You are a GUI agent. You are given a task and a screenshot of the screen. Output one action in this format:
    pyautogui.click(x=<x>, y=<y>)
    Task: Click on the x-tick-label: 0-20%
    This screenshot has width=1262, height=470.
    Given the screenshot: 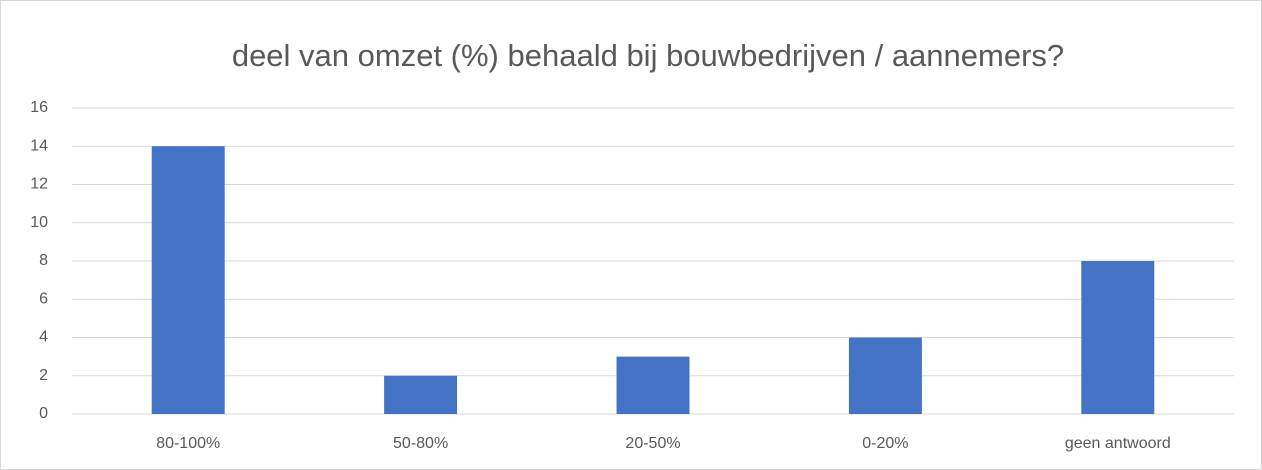 What is the action you would take?
    pyautogui.click(x=885, y=443)
    